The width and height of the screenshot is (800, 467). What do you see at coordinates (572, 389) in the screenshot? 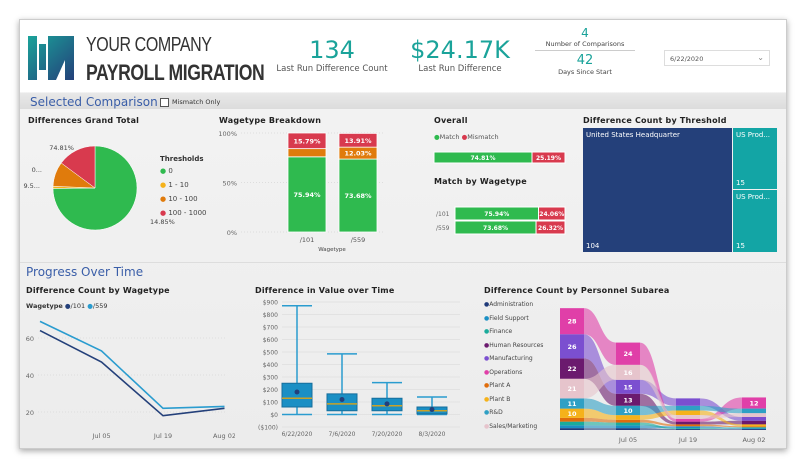
I see `node-label: 21` at bounding box center [572, 389].